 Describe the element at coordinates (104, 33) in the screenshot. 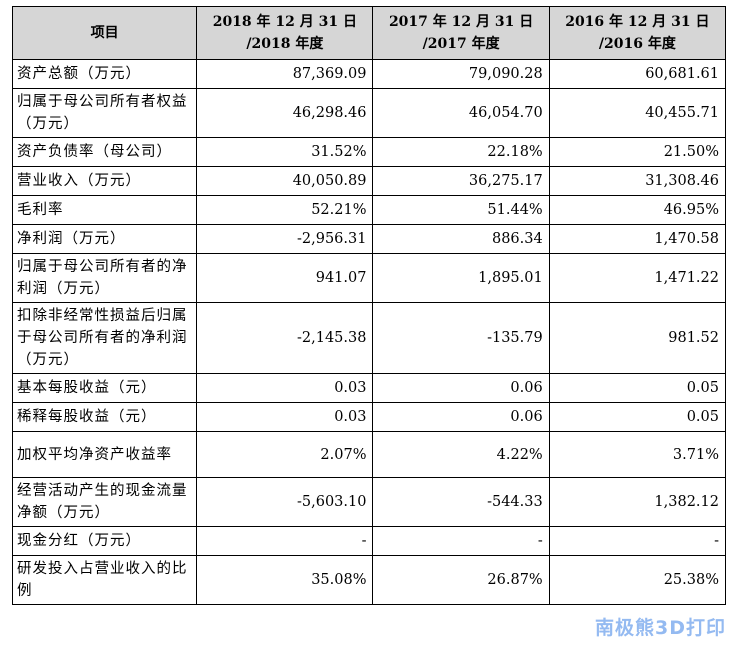

I see `header-item: 项目` at that location.